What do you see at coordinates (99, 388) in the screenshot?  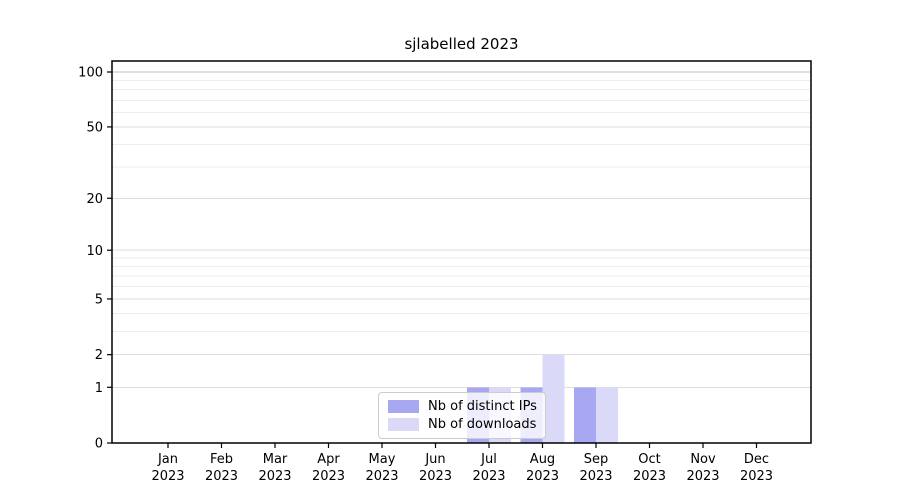 I see `y-tick-label: 1` at bounding box center [99, 388].